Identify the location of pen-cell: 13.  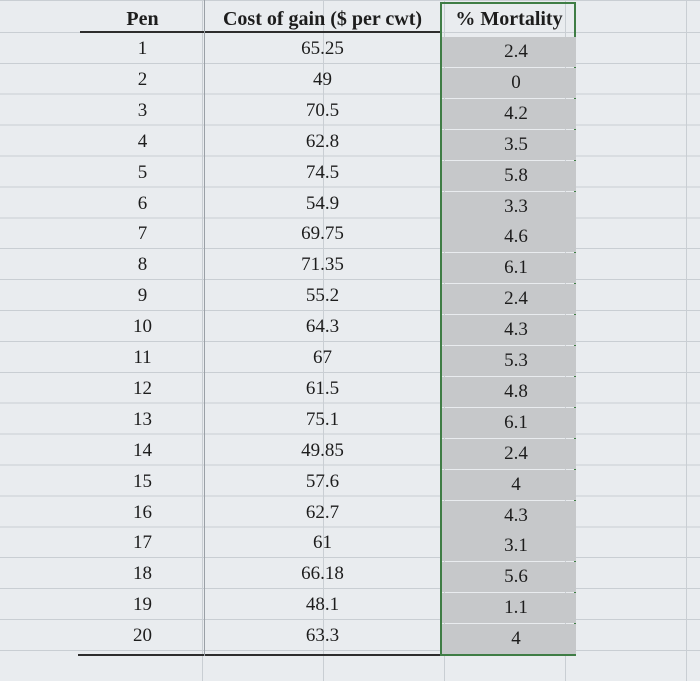
(142, 419).